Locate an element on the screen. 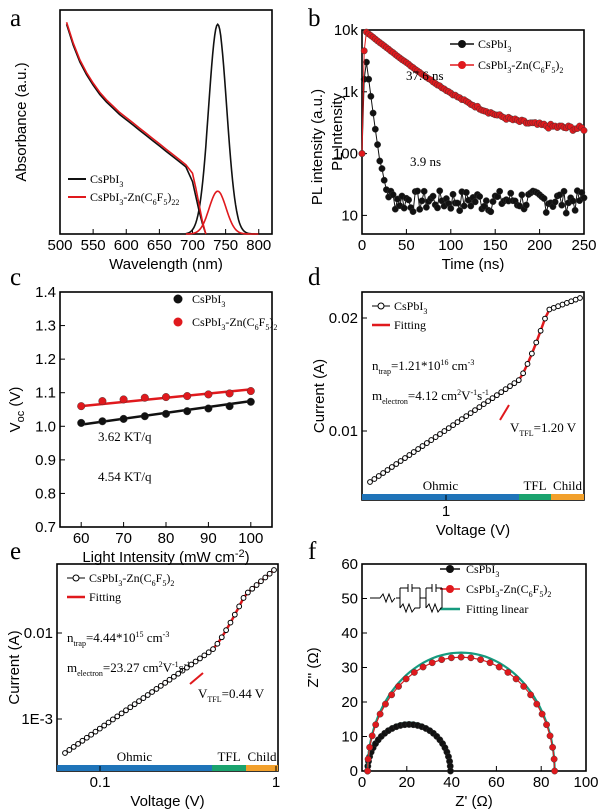  ntrap-annotation-e-part: trap is located at coordinates (80, 643).